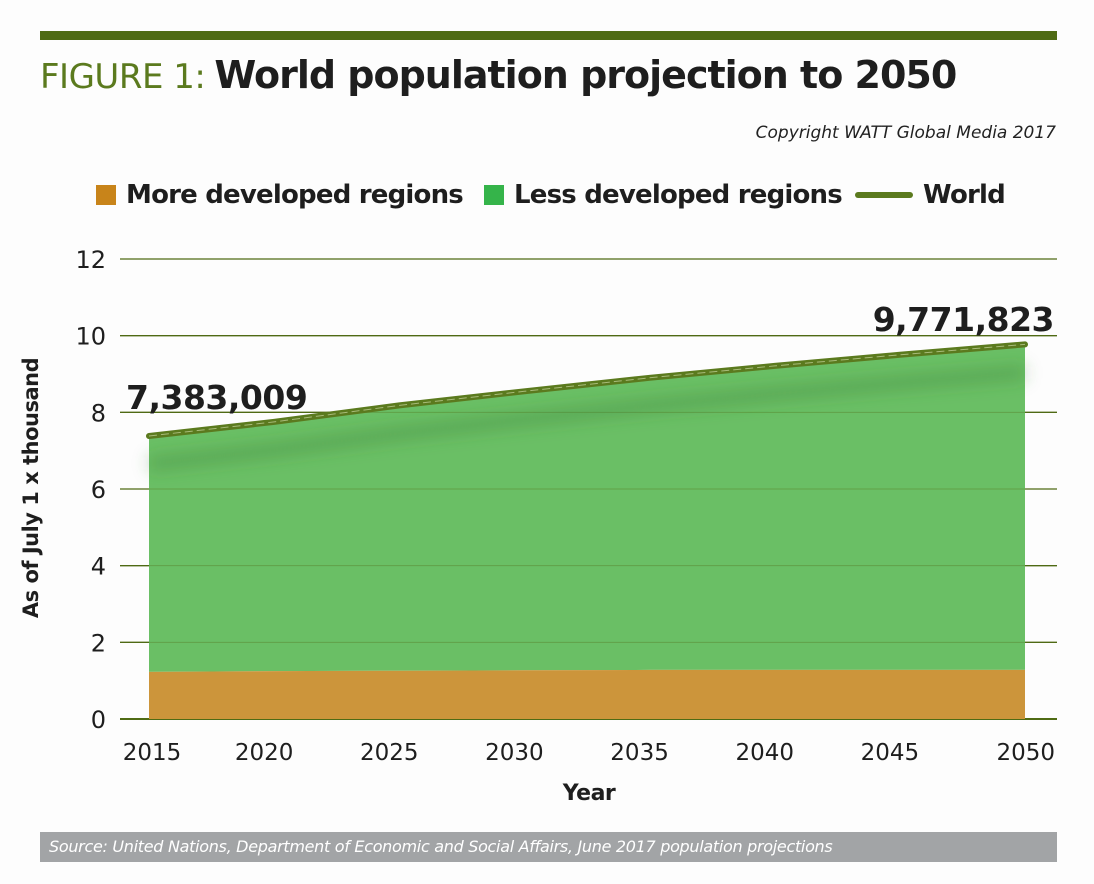 The height and width of the screenshot is (884, 1094). What do you see at coordinates (589, 753) in the screenshot?
I see `x-axis-ticks: 2015 2020 2025 2030 2035 2040 2045 2050` at bounding box center [589, 753].